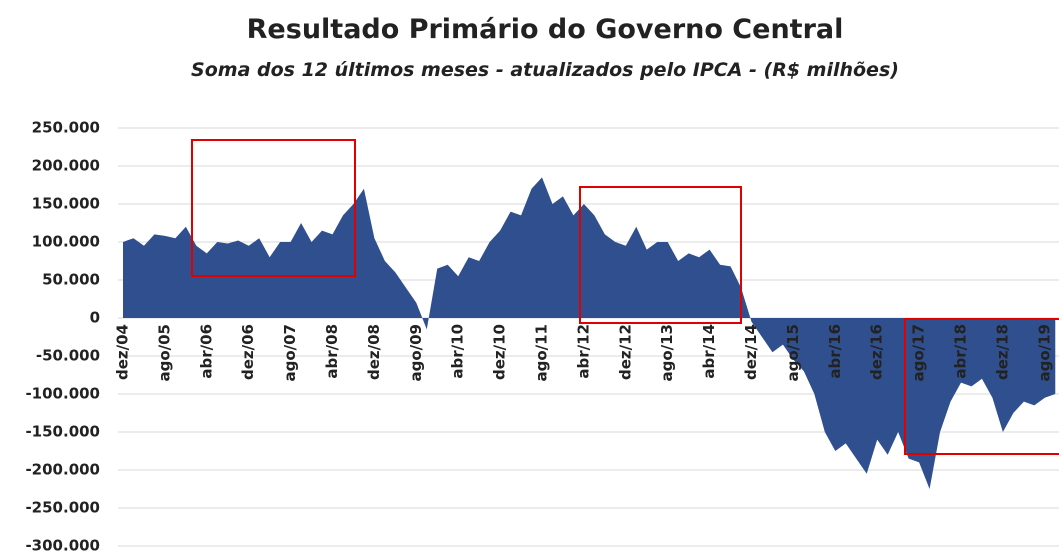 The width and height of the screenshot is (1059, 554). Describe the element at coordinates (164, 353) in the screenshot. I see `x-tick-label: ago/05` at that location.